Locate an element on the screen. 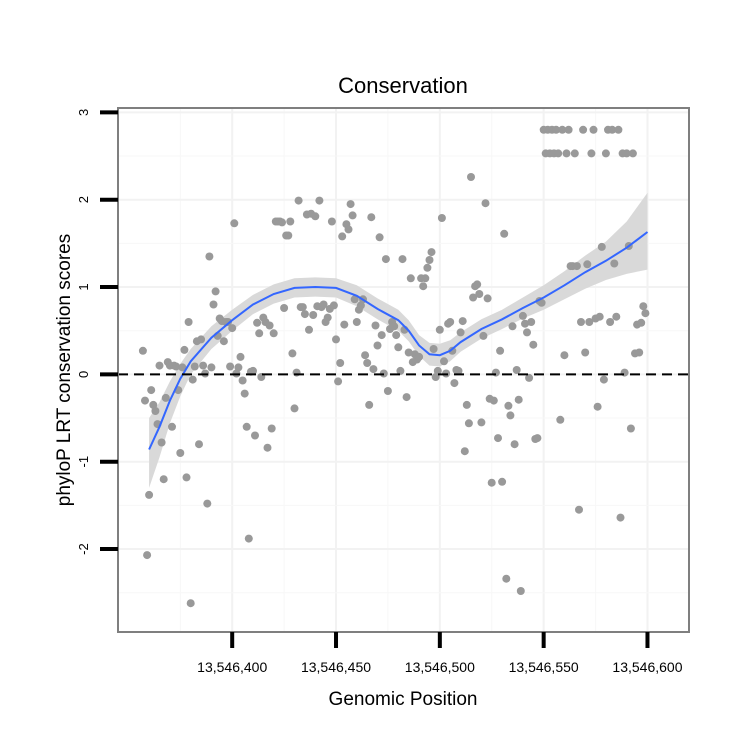  chart-title: Conservation is located at coordinates (403, 85).